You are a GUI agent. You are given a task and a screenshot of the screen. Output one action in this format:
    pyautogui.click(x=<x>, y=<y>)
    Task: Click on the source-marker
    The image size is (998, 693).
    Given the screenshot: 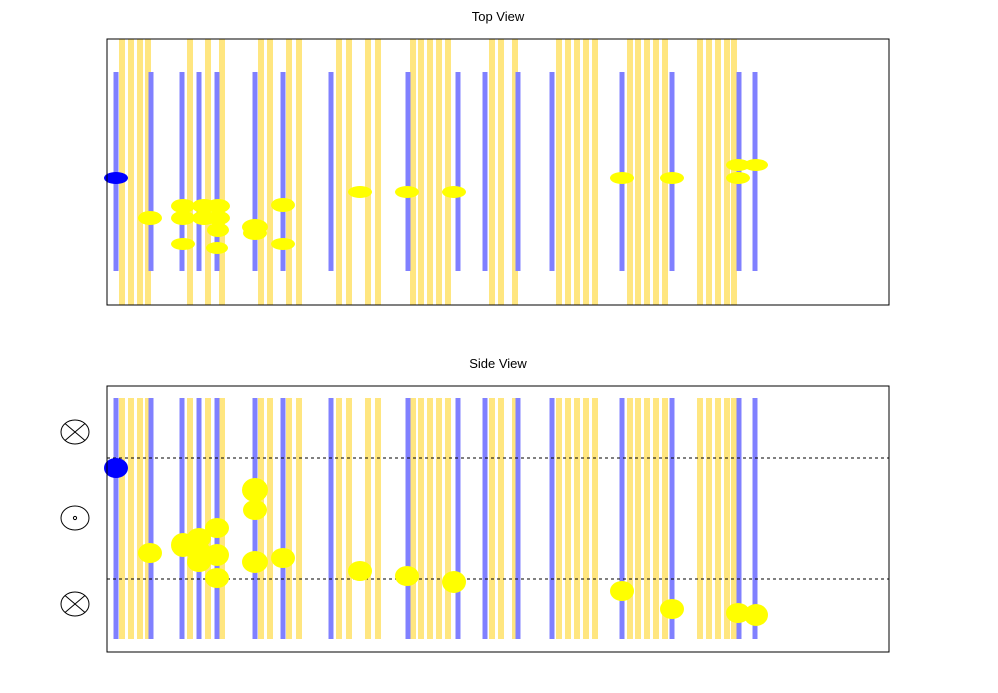 What is the action you would take?
    pyautogui.click(x=116, y=178)
    